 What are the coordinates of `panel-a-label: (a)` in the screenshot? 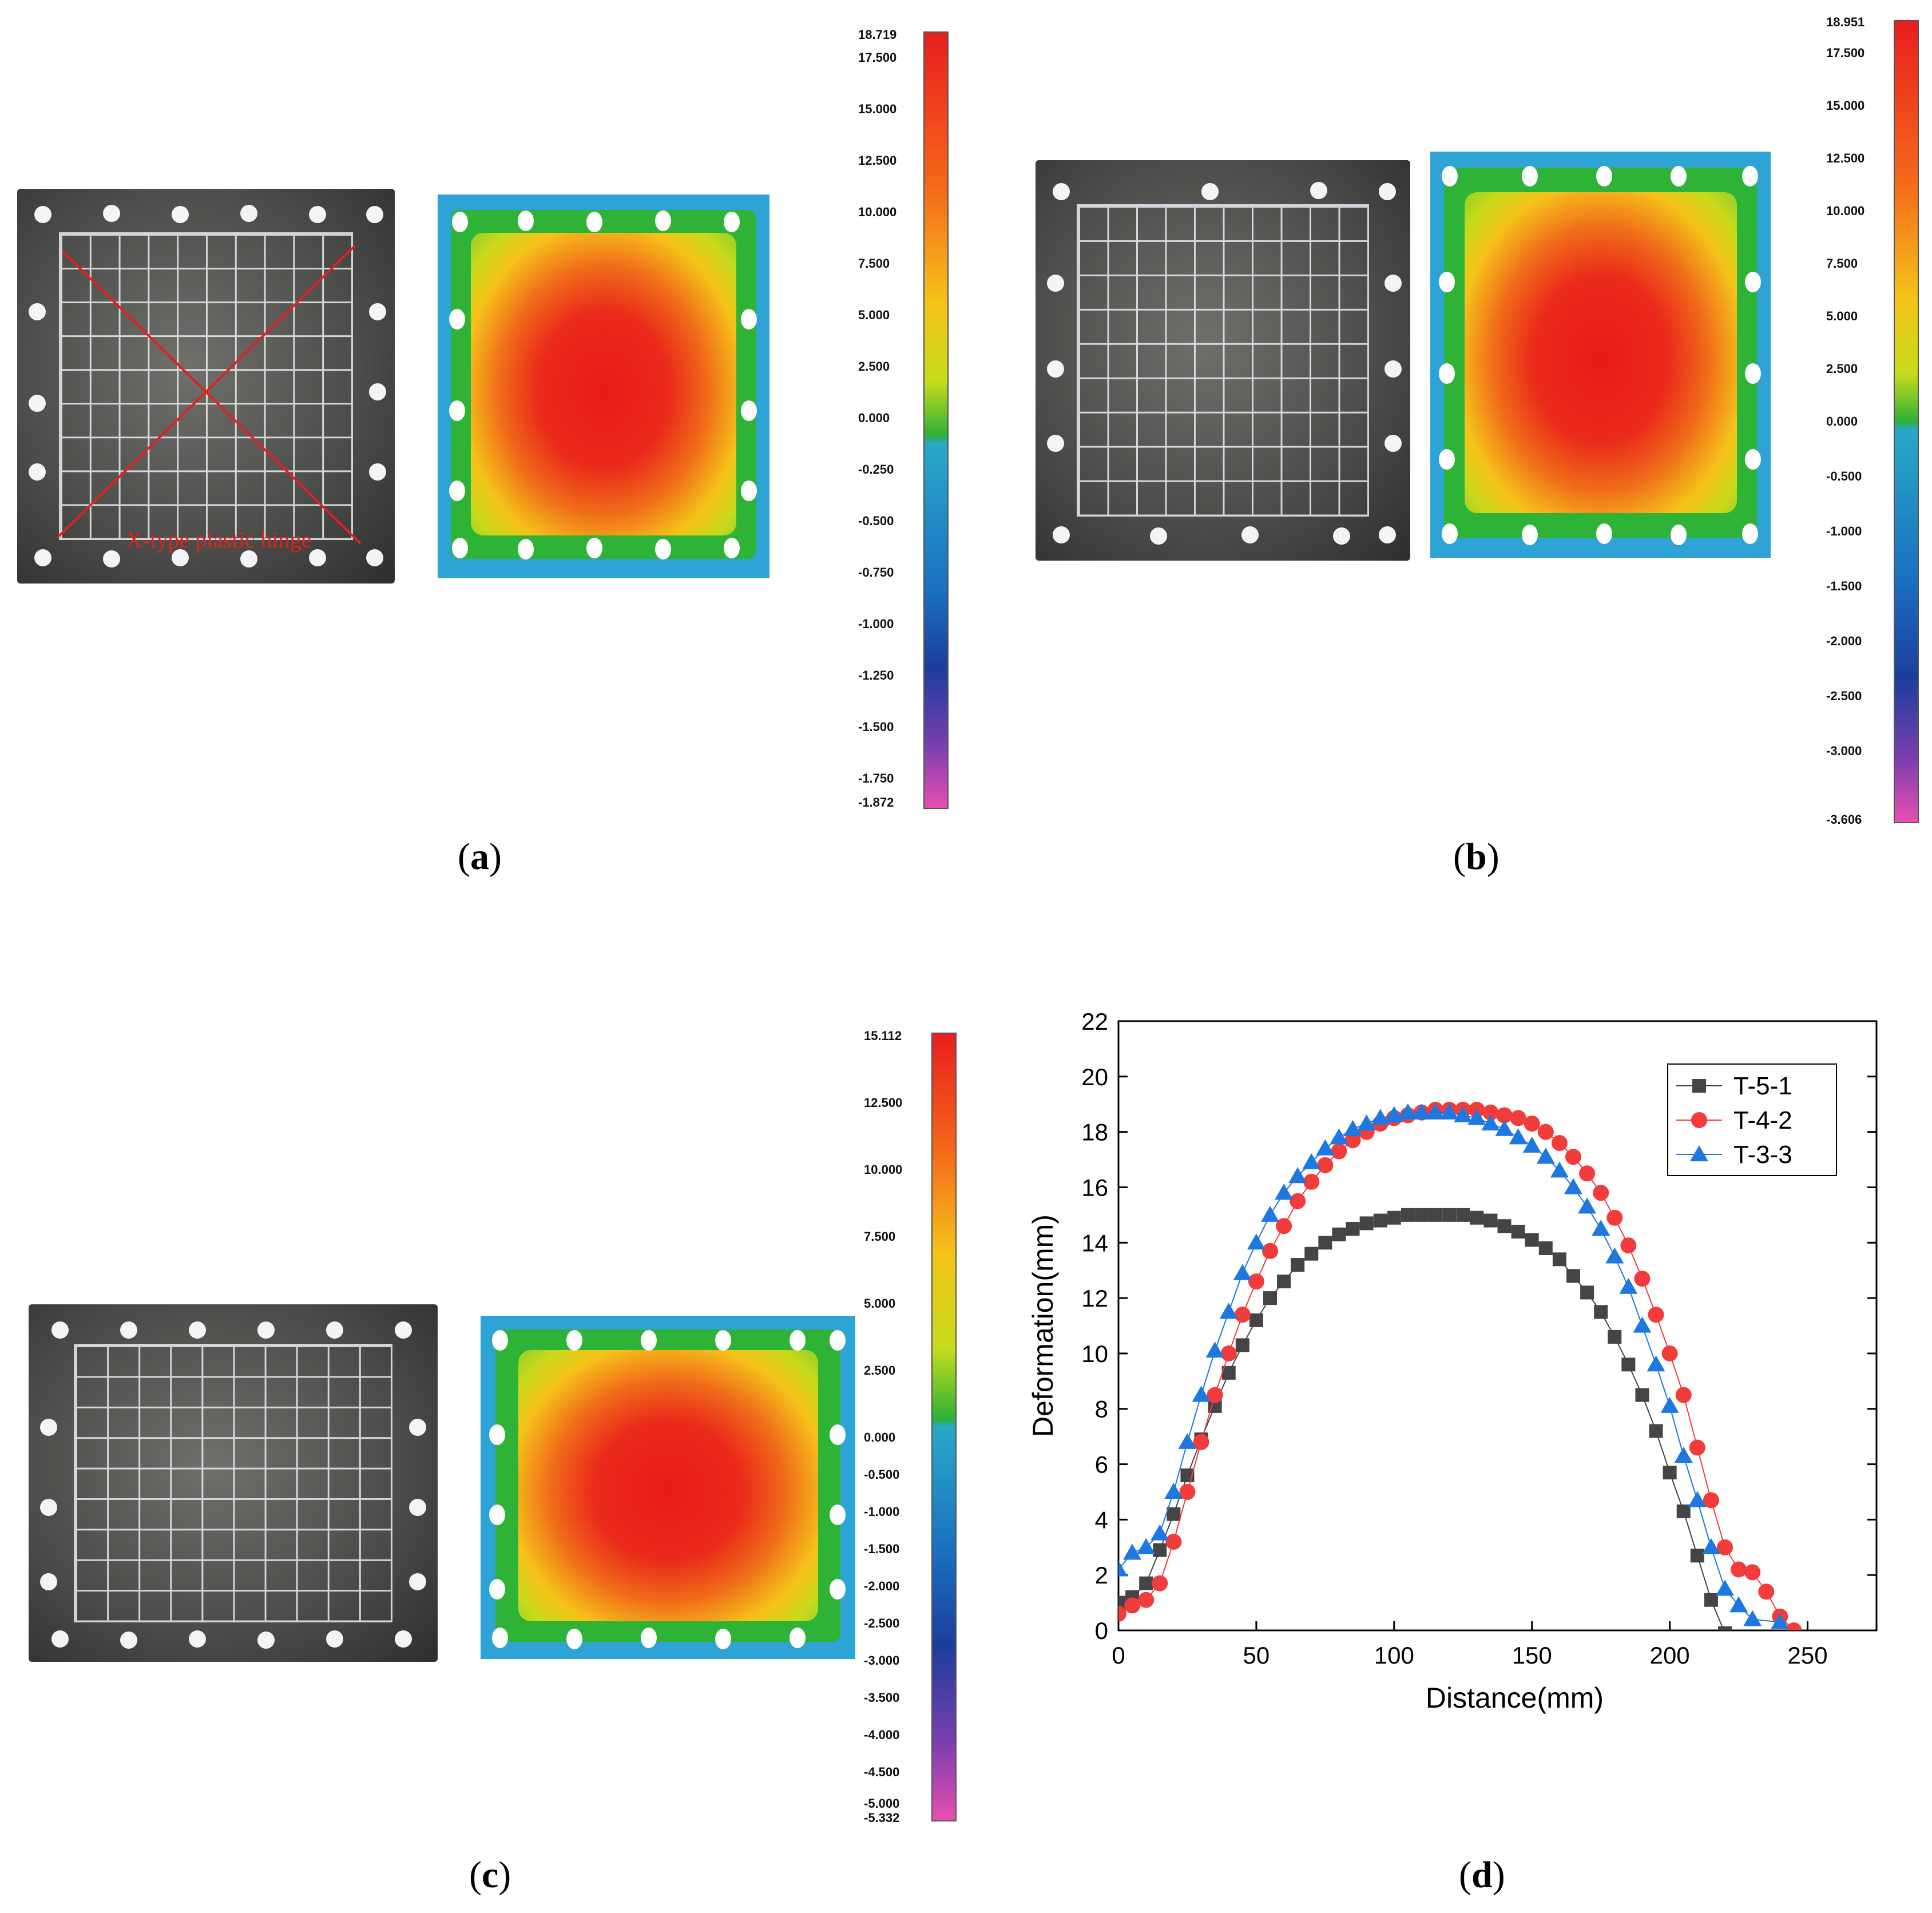 It's located at (480, 857).